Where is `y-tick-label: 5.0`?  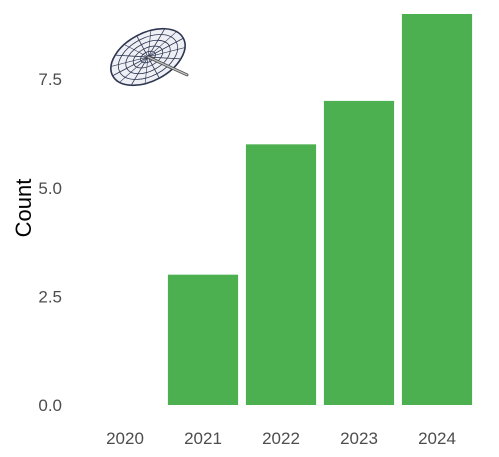 y-tick-label: 5.0 is located at coordinates (50, 188).